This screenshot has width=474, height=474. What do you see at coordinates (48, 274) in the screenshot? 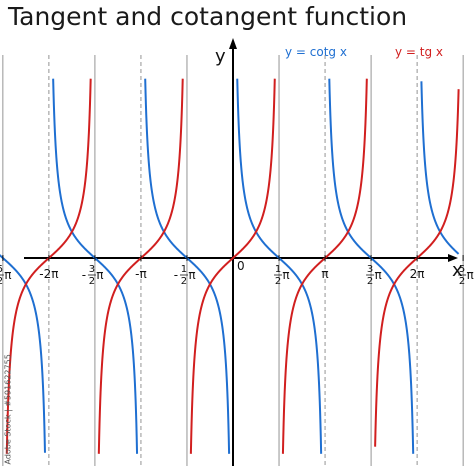
I see `x-tick-label-1: -2π` at bounding box center [48, 274].